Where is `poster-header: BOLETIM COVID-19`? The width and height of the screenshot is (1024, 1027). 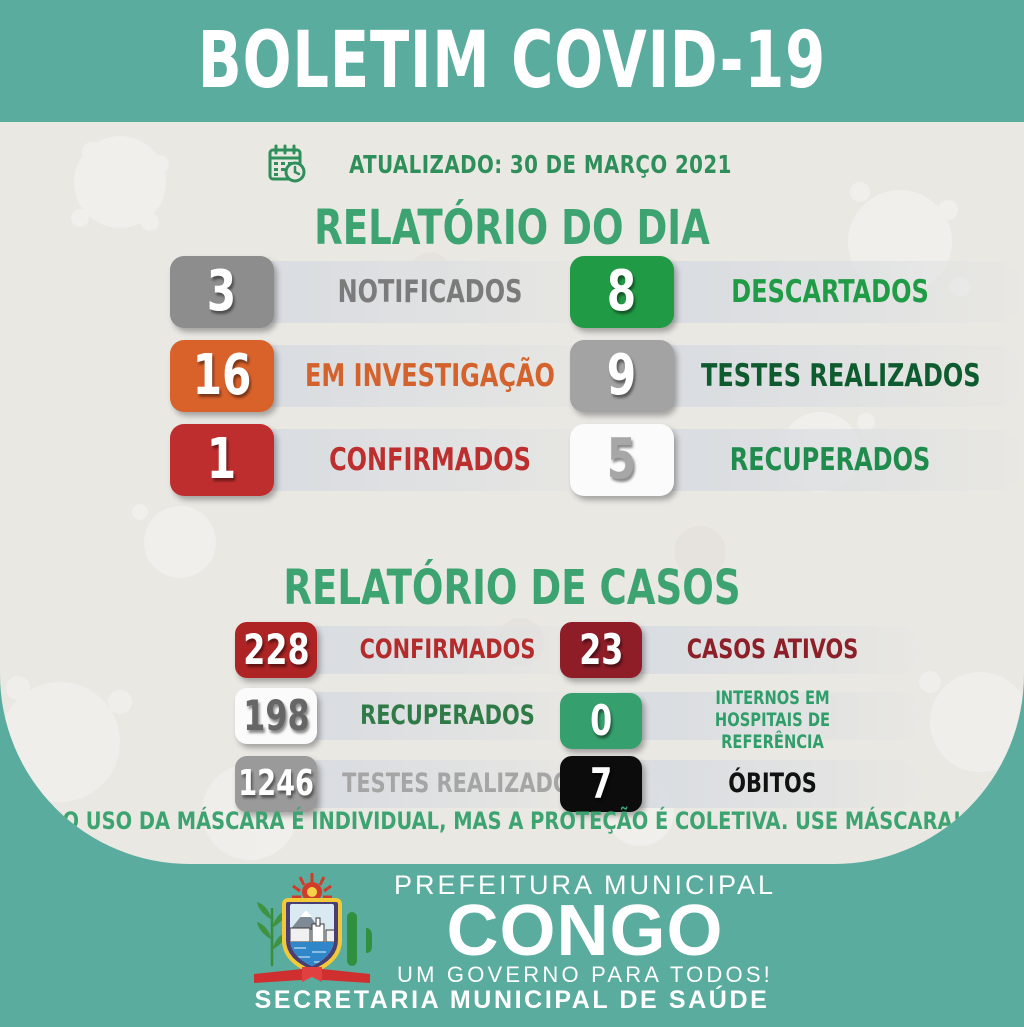 poster-header: BOLETIM COVID-19 is located at coordinates (512, 61).